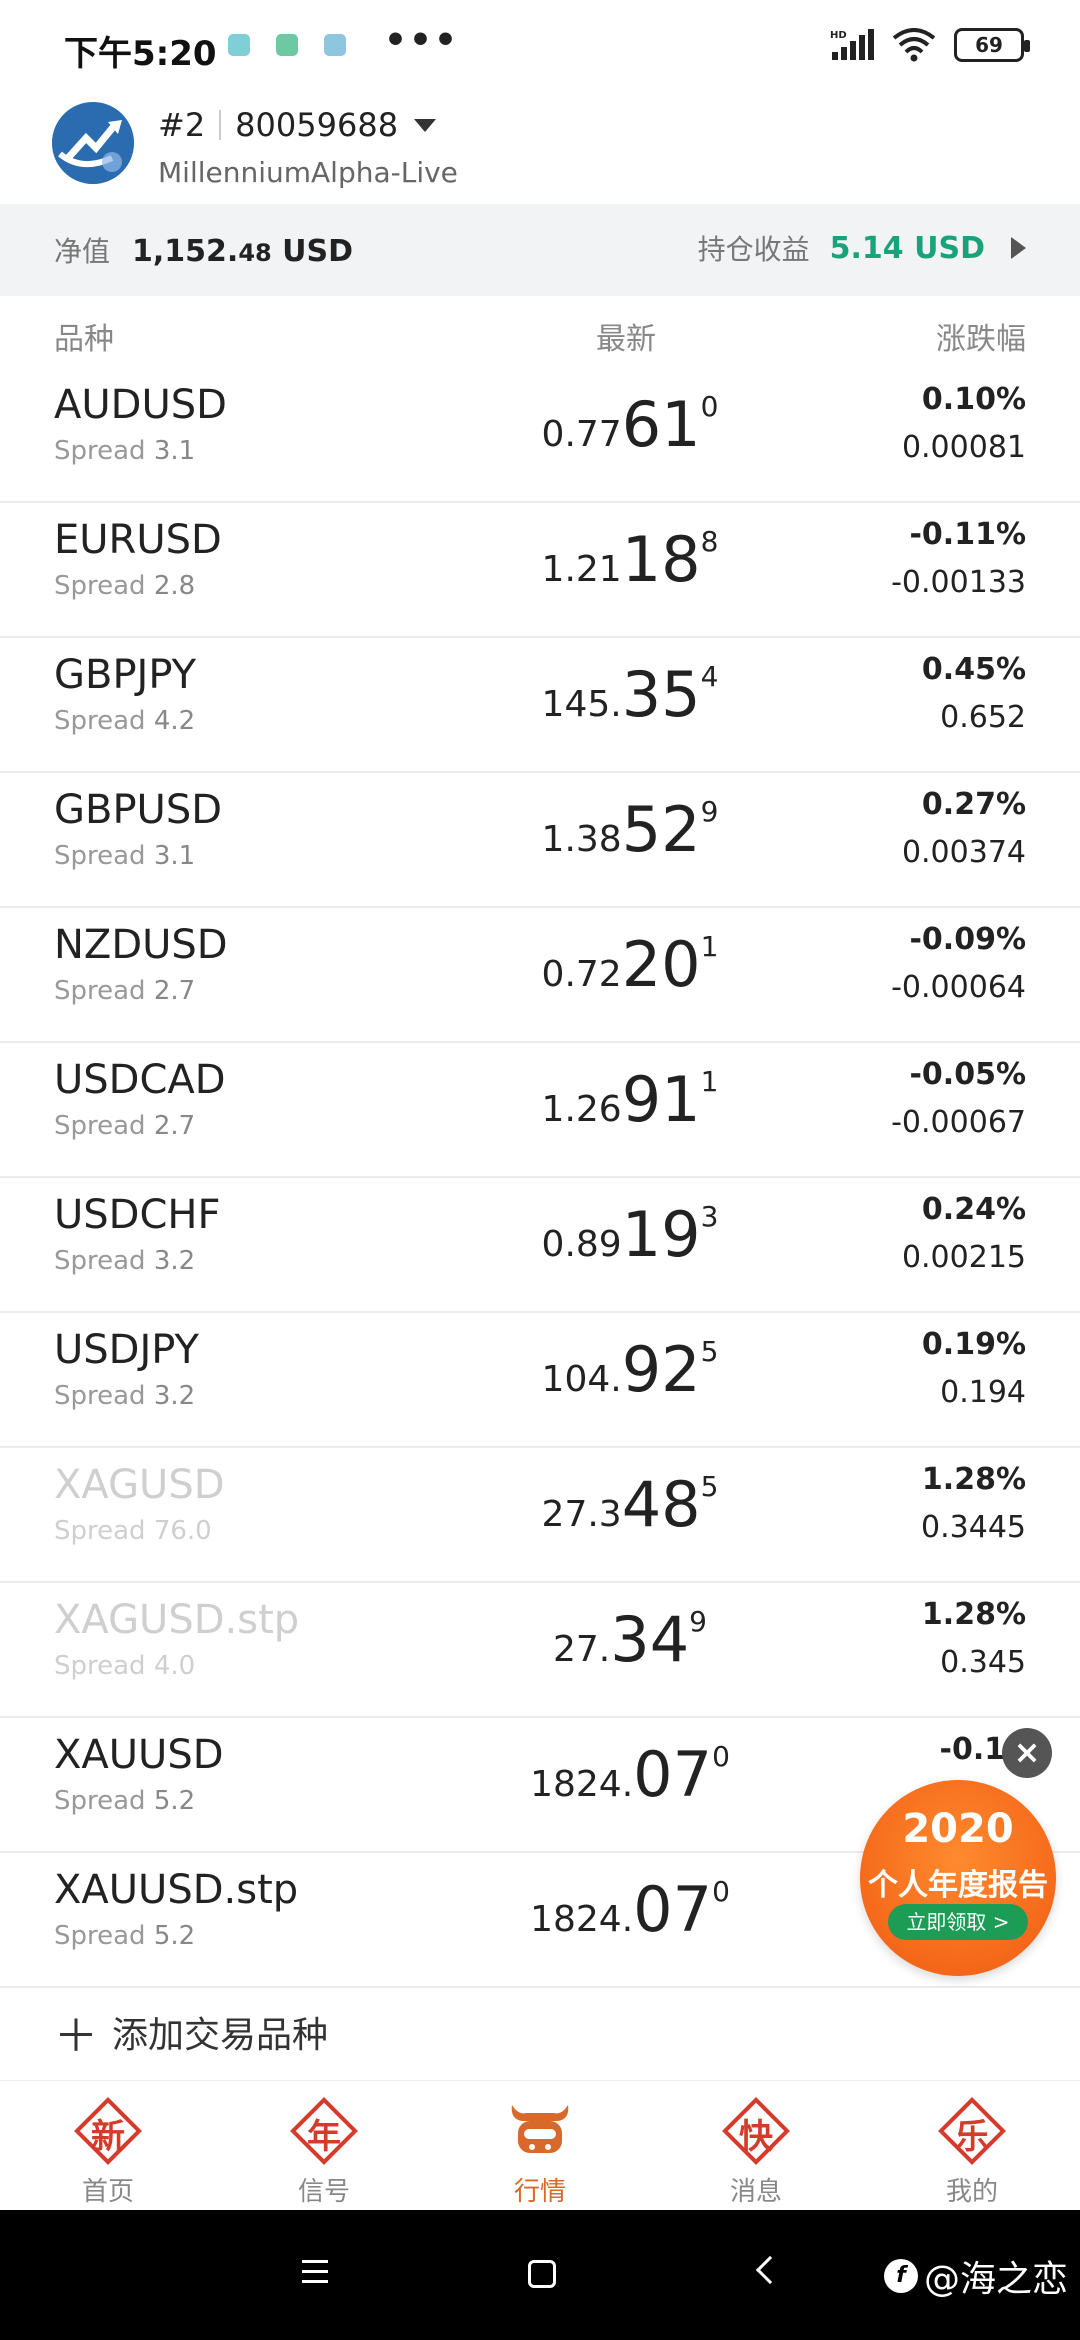 The height and width of the screenshot is (2340, 1080). Describe the element at coordinates (963, 447) in the screenshot. I see `change-absolute: 0.00081` at that location.